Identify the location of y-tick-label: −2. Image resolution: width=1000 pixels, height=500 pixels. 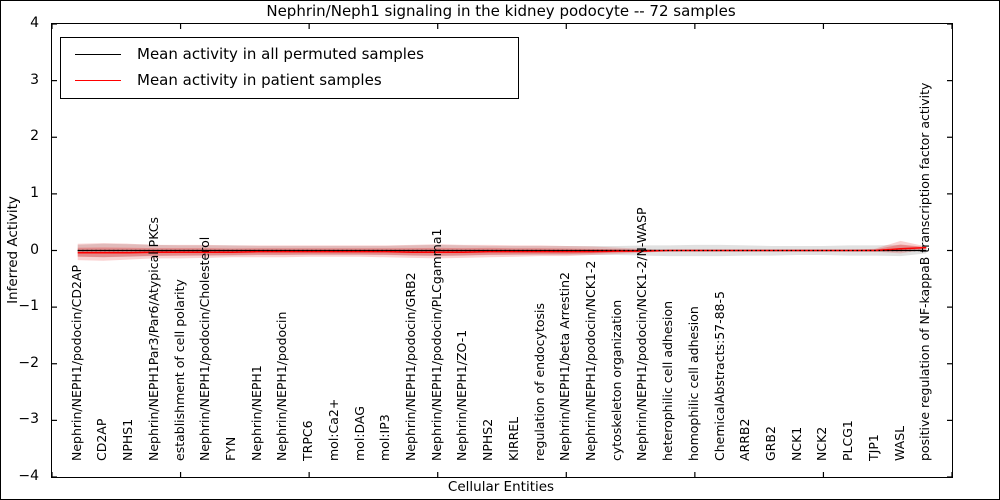
(28, 362).